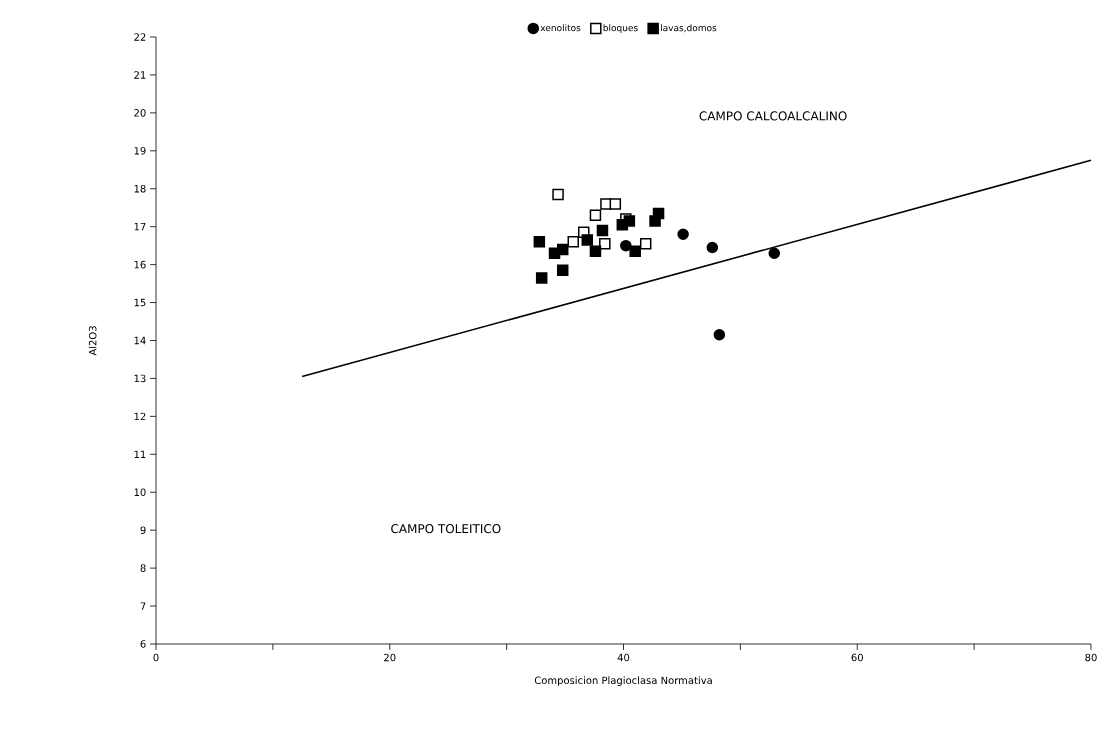  What do you see at coordinates (140, 302) in the screenshot?
I see `y-tick-label: 15` at bounding box center [140, 302].